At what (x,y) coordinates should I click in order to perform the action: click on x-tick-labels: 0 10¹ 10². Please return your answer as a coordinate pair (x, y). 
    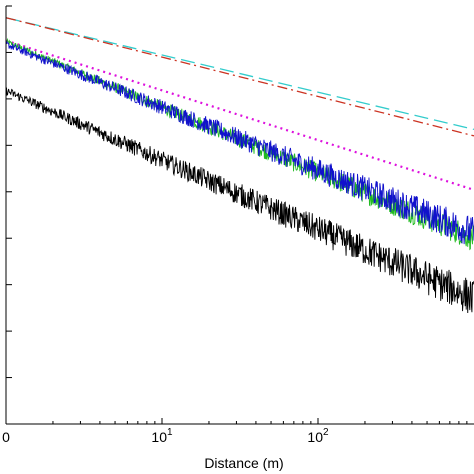
    Looking at the image, I should click on (165, 436).